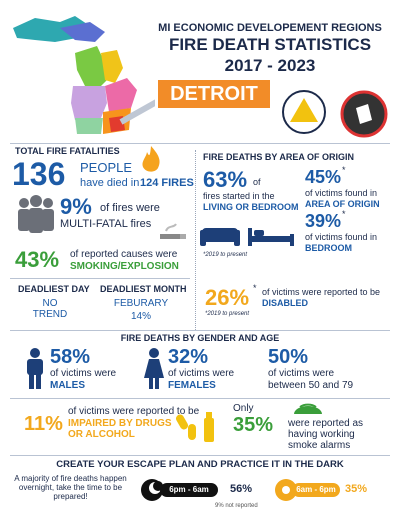 The width and height of the screenshot is (400, 518). Describe the element at coordinates (255, 288) in the screenshot. I see `disabled-star: *` at that location.